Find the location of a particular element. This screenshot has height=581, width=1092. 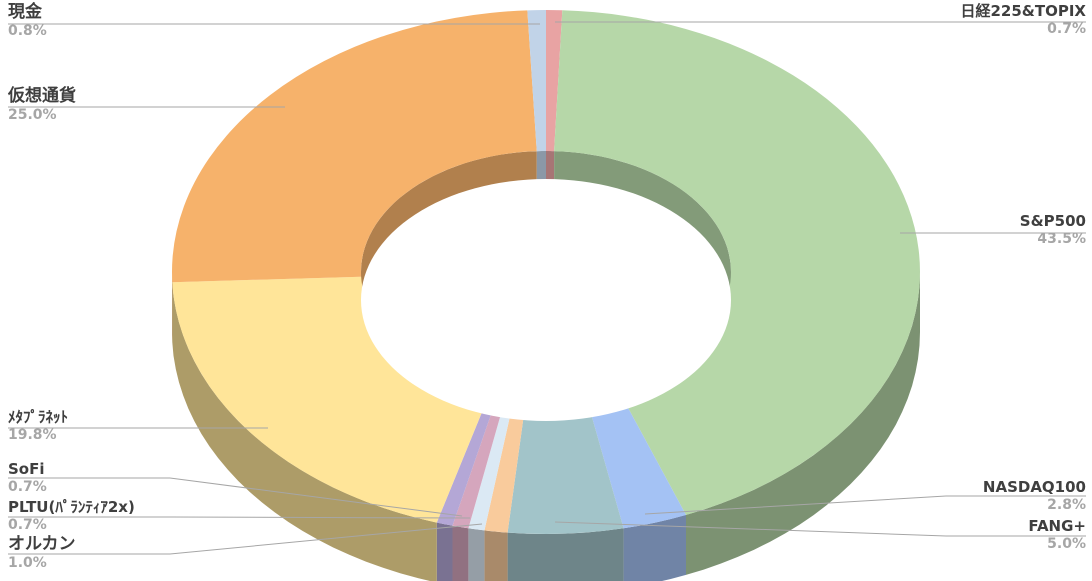

label-name: 仮想通貨 is located at coordinates (42, 96).